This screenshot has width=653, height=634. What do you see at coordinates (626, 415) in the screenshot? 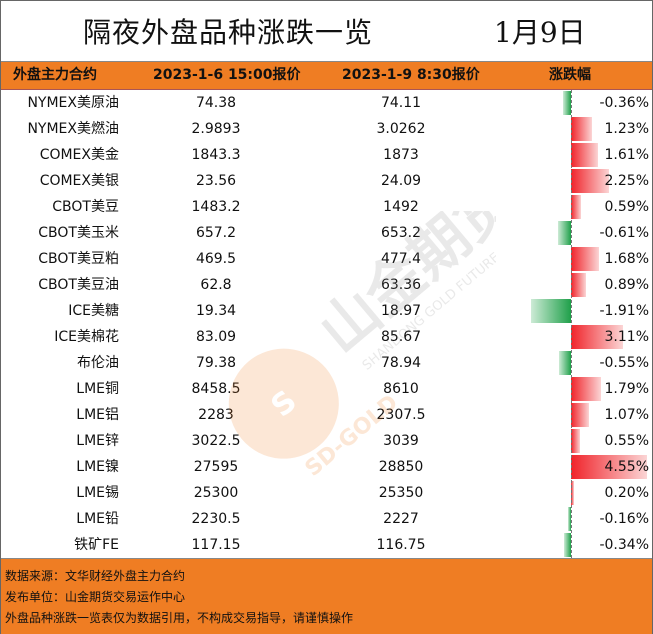
I see `change-percent: 1.07%` at bounding box center [626, 415].